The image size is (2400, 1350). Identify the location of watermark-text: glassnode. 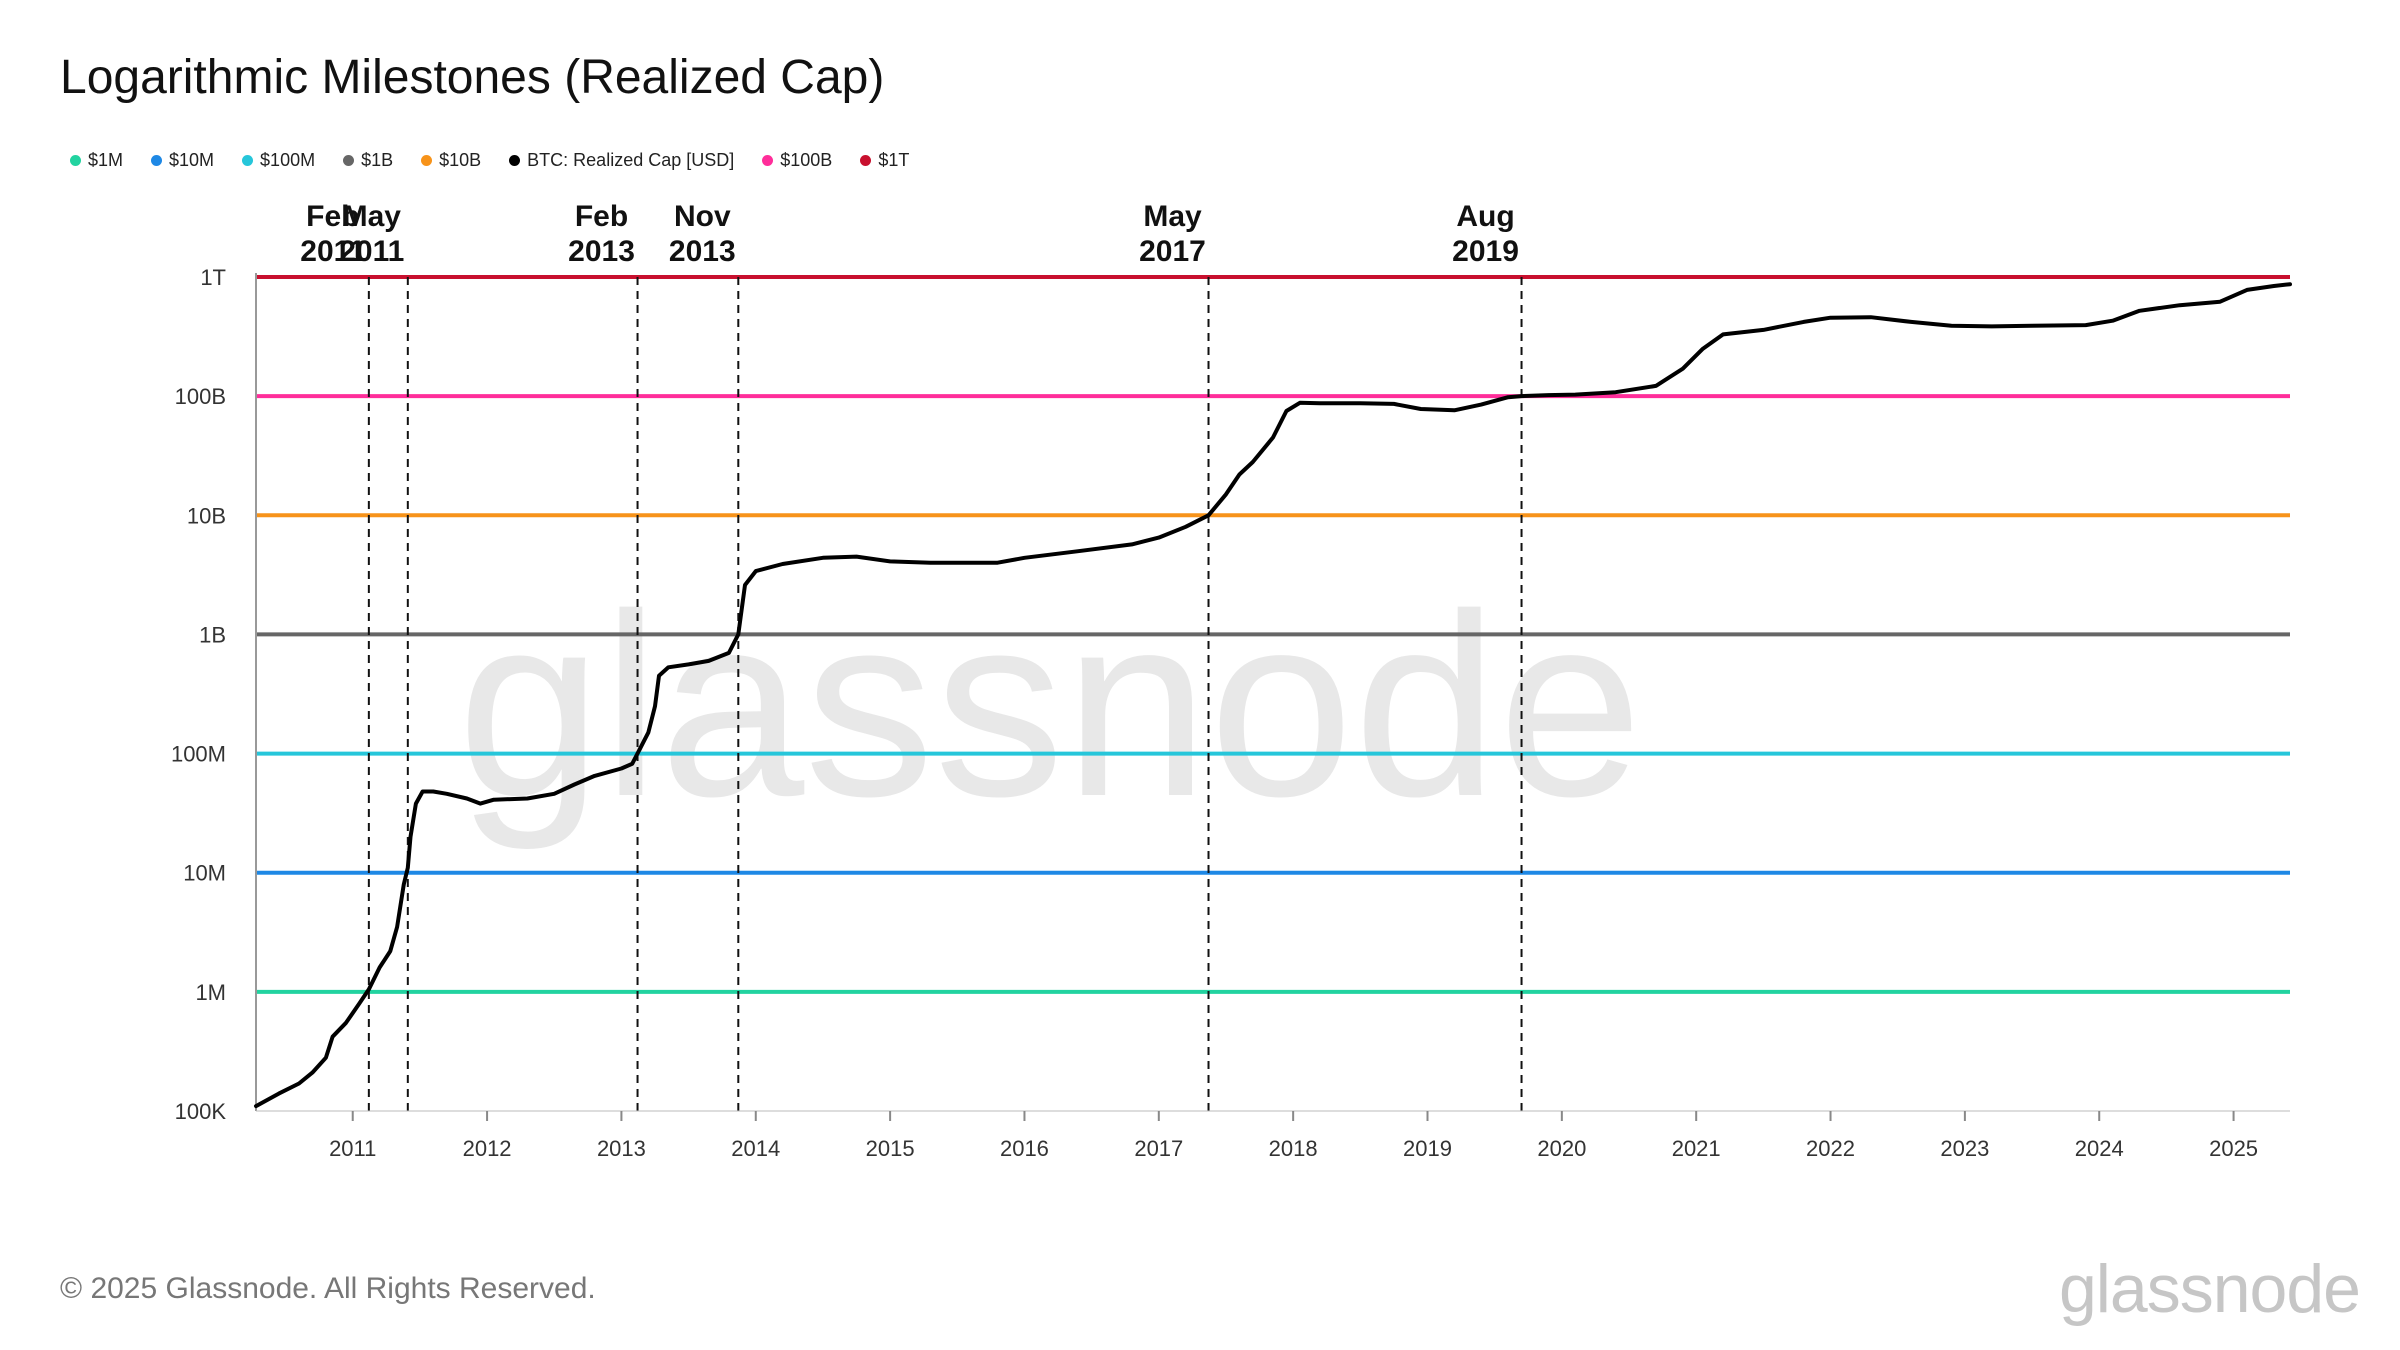
(1049, 706).